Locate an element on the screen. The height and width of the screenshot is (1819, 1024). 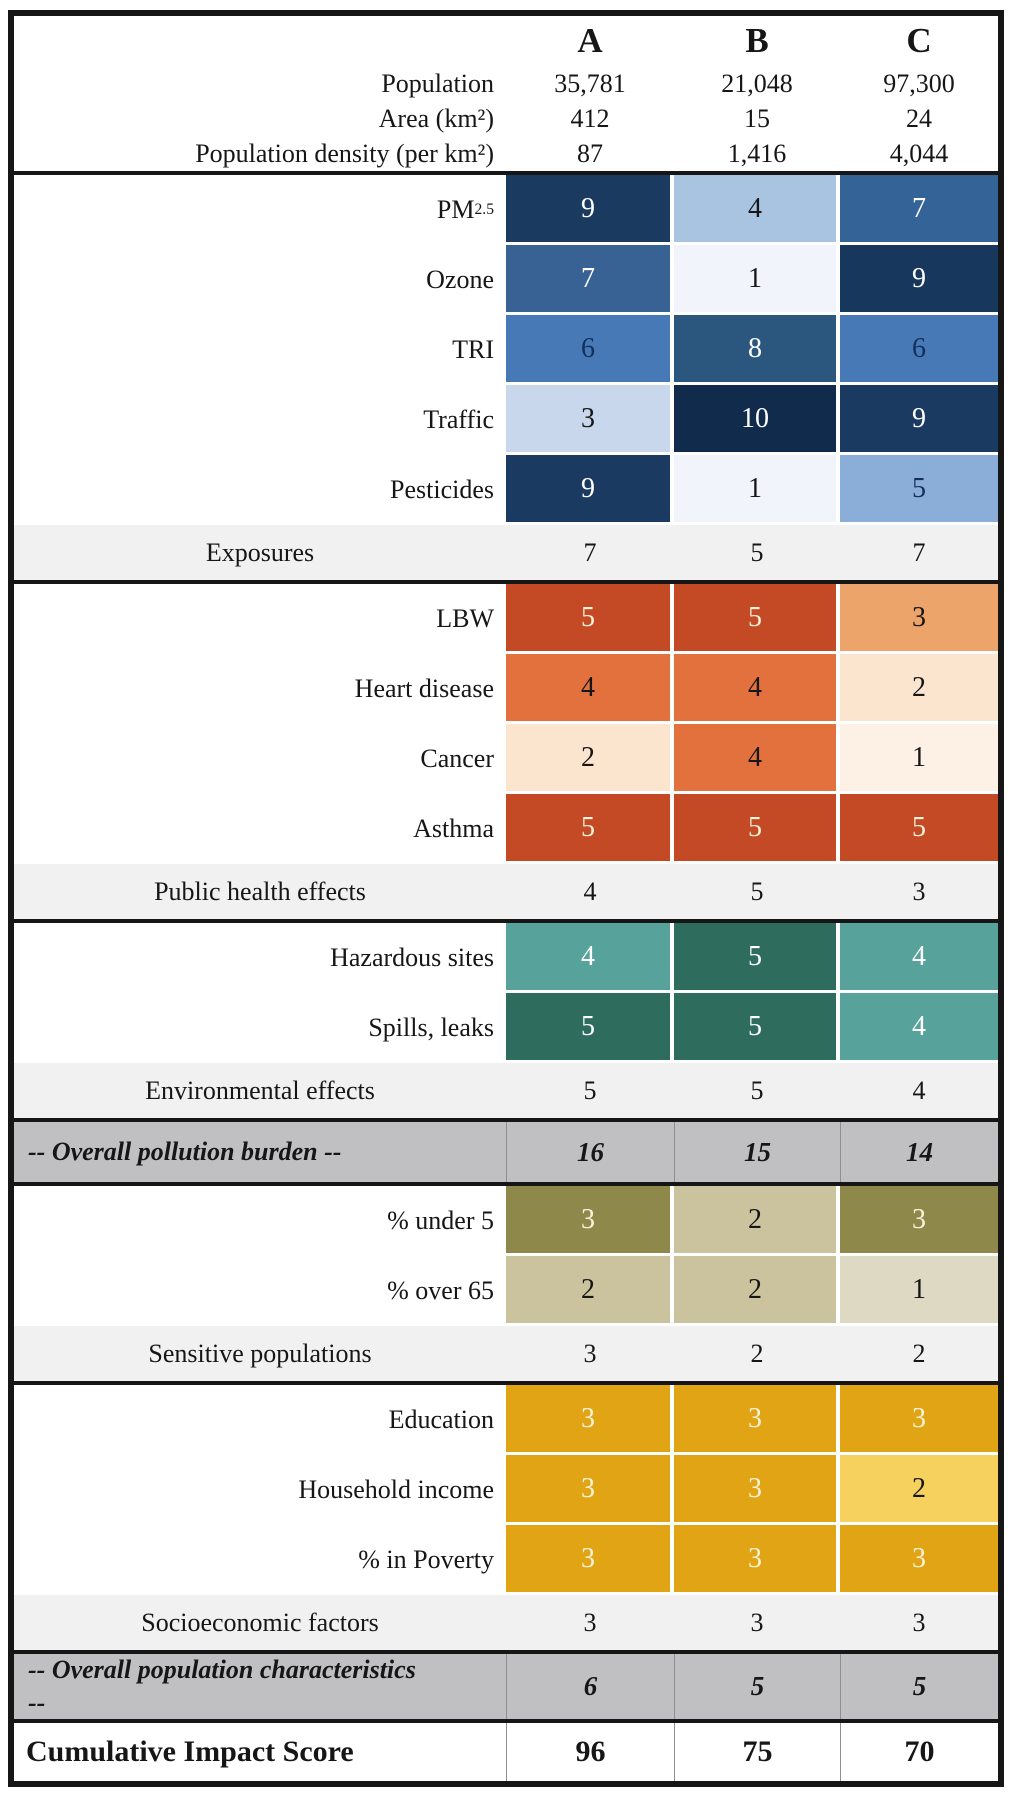
table-row: Hazardous sites 4 5 4 is located at coordinates (506, 958).